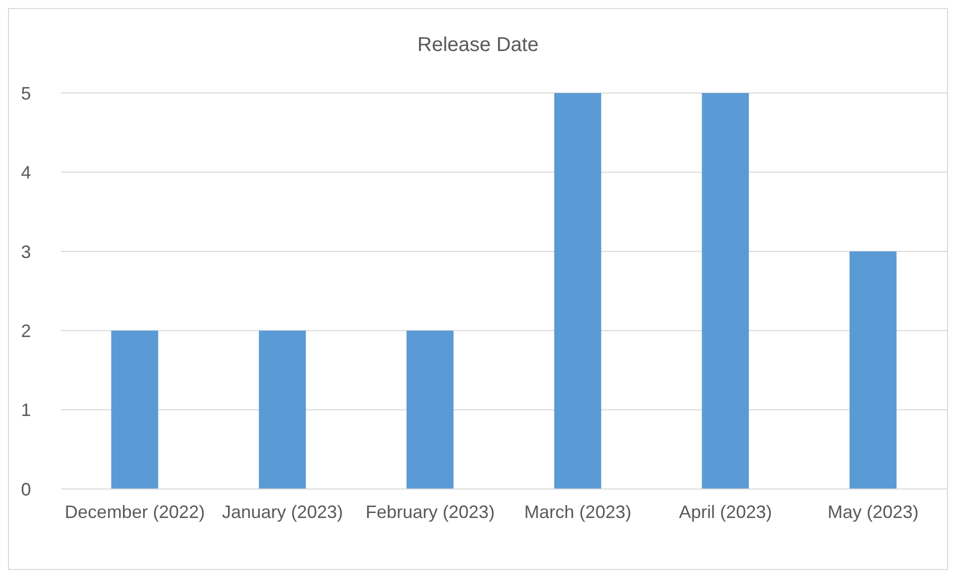  I want to click on y-tick-label: 2, so click(25, 330).